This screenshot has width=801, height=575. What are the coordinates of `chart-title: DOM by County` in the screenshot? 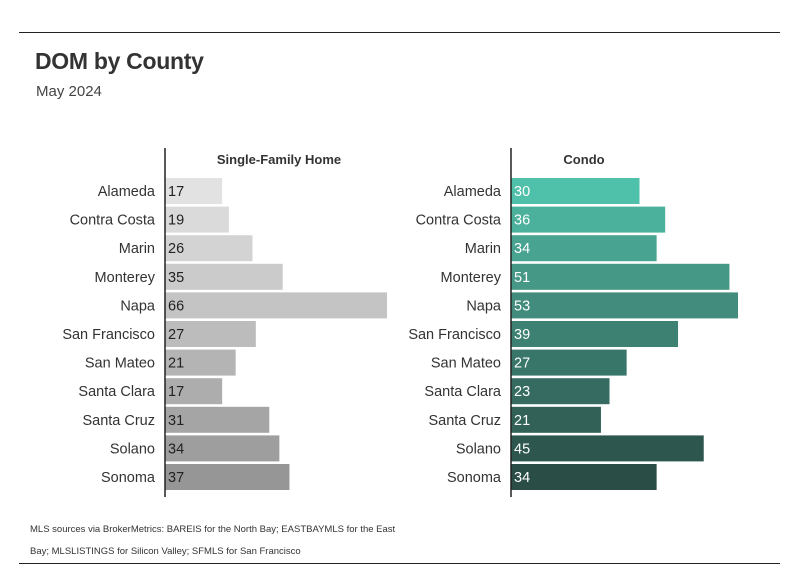 It's located at (119, 61).